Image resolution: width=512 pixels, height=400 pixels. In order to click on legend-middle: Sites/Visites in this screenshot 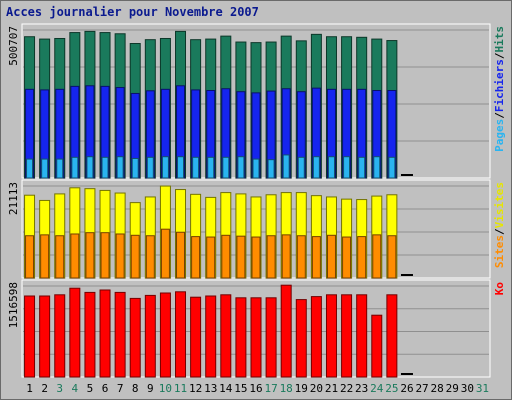, I will do `click(499, 225)`.